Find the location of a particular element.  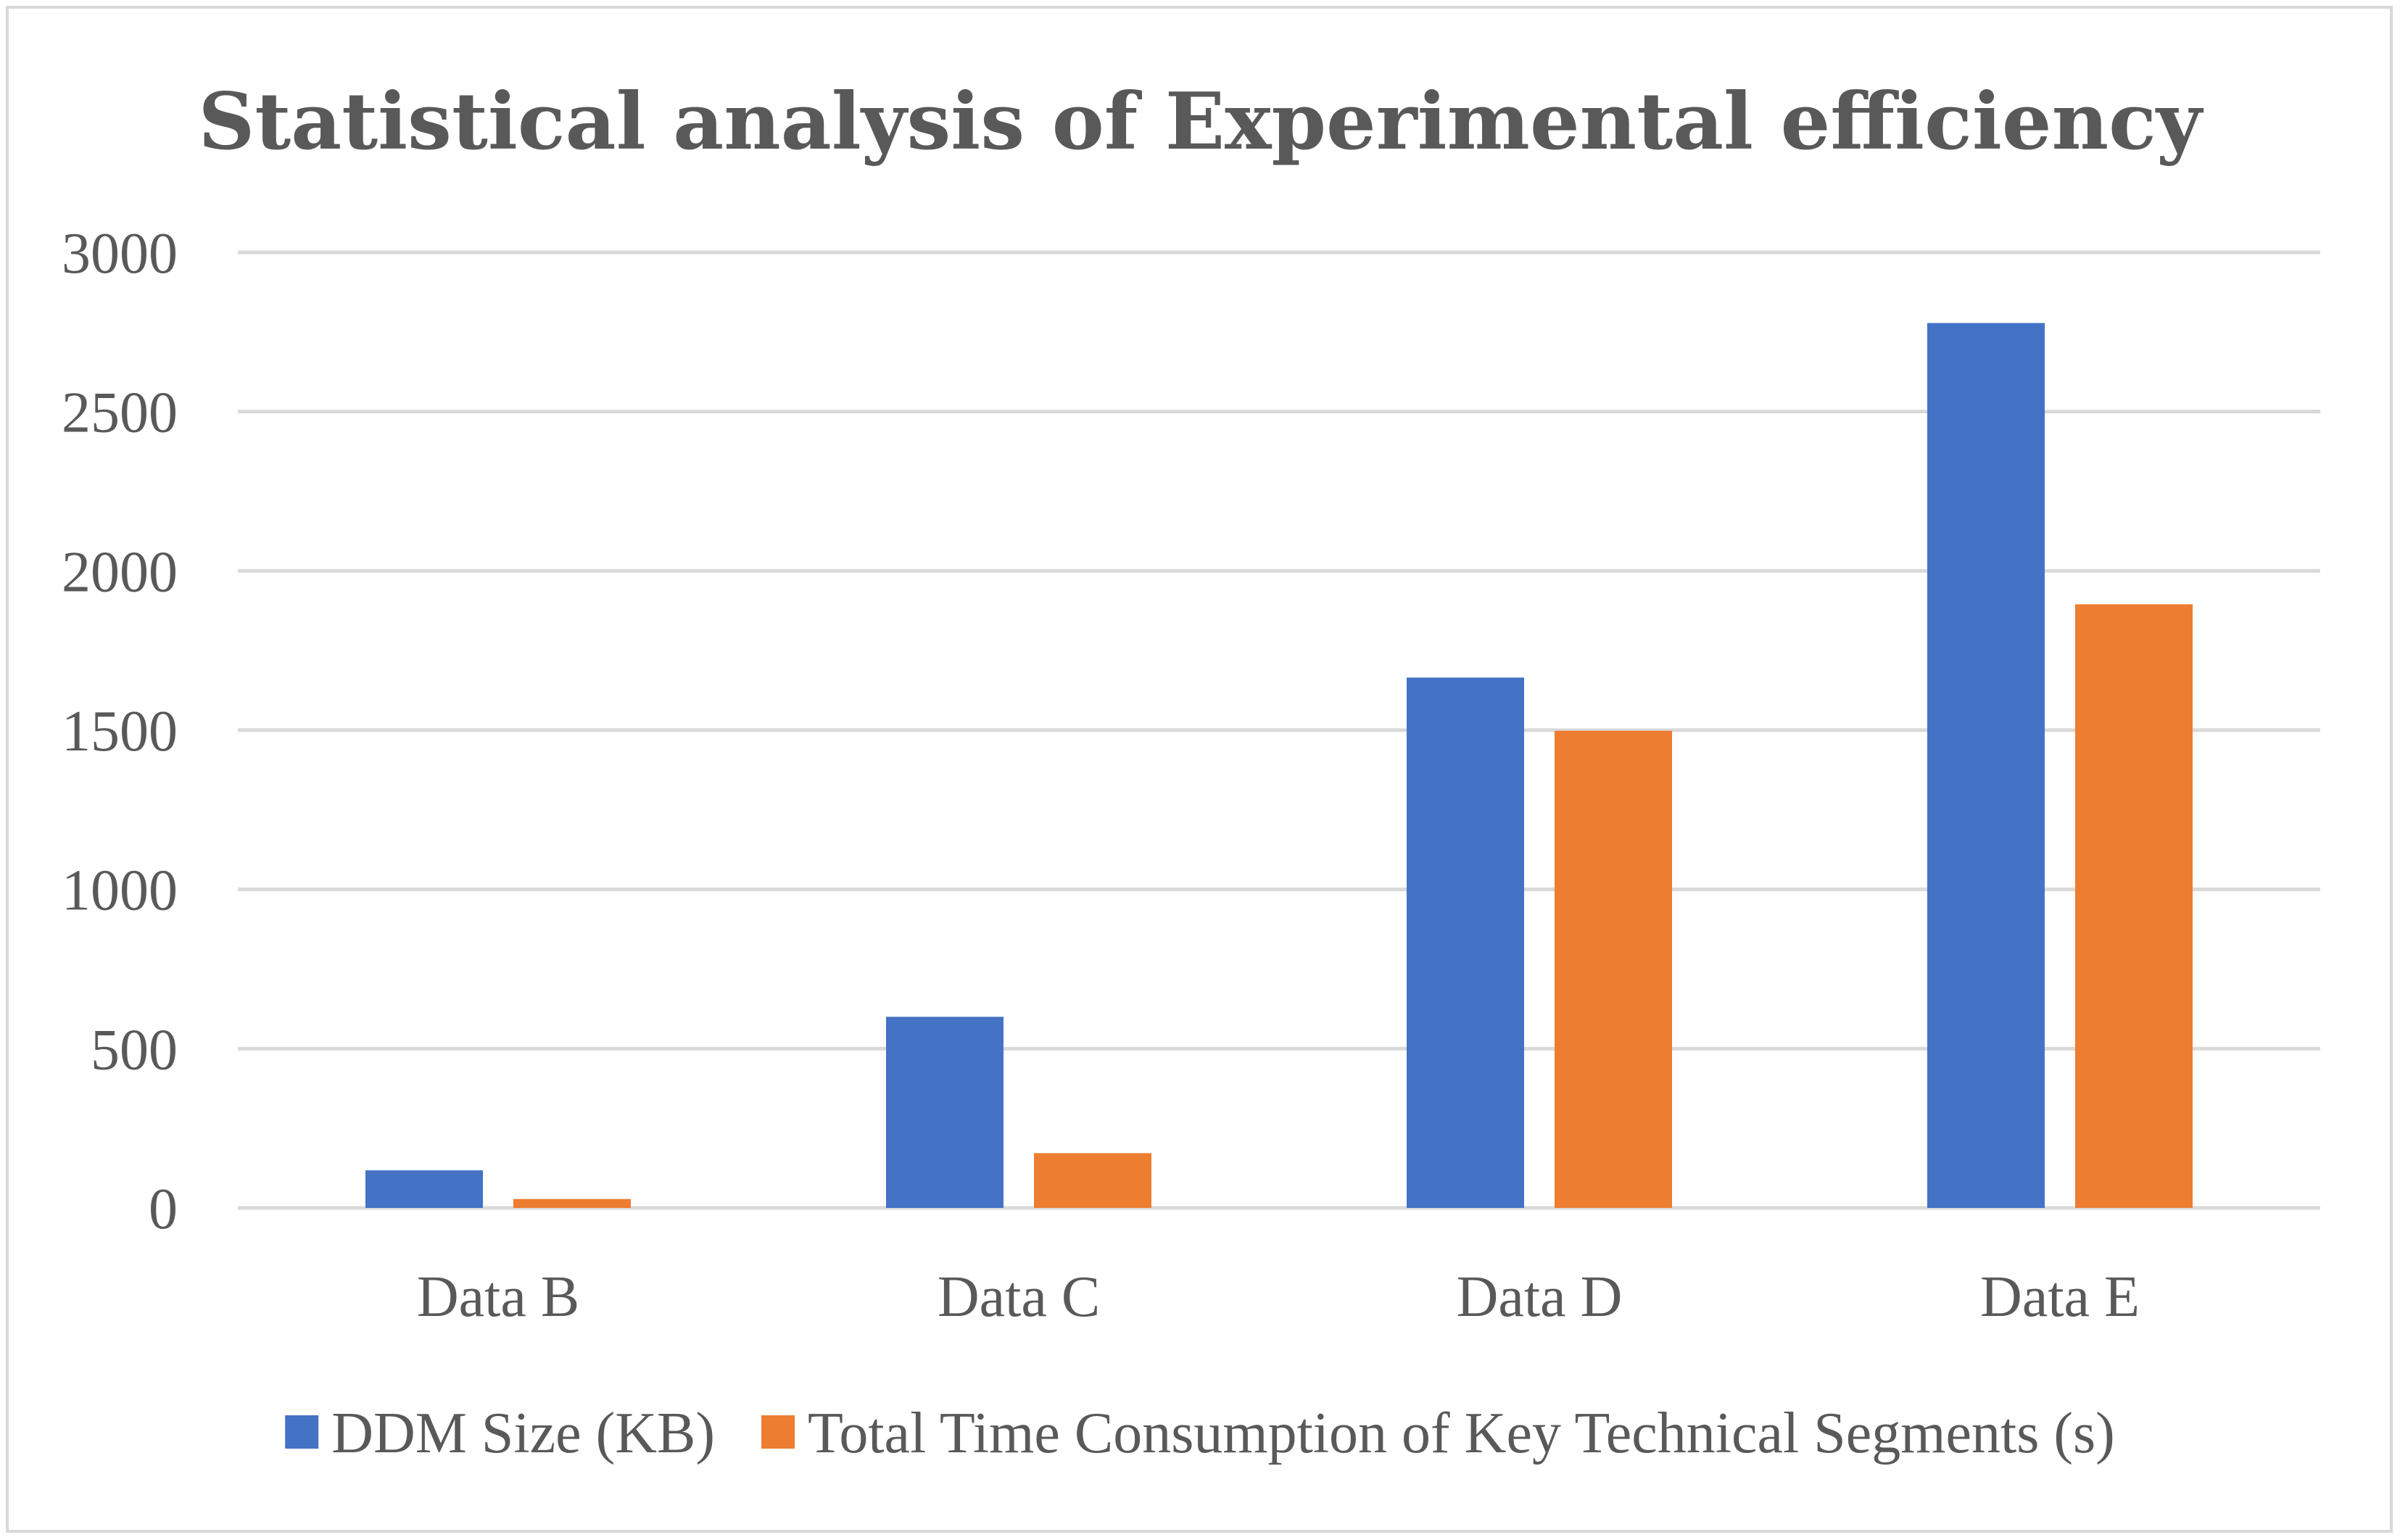

x-tick-label: Data B is located at coordinates (498, 1297).